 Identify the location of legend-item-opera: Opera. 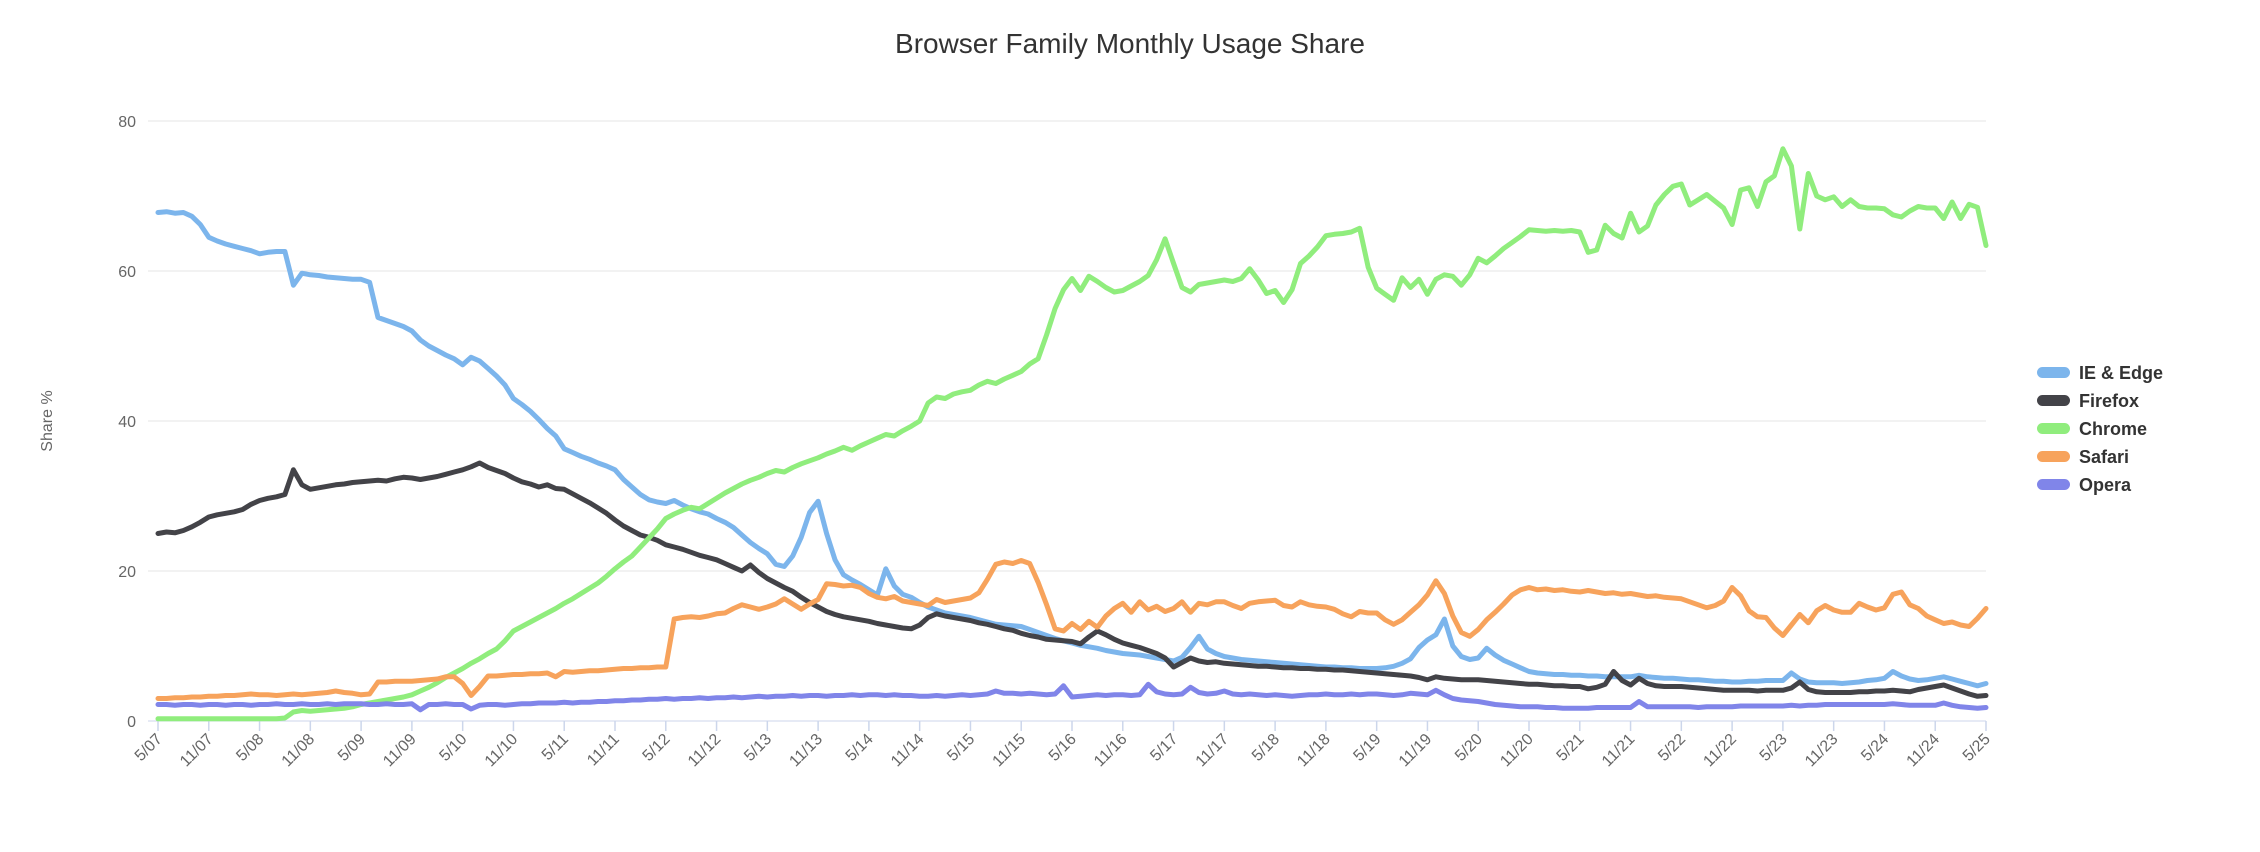
(2084, 485).